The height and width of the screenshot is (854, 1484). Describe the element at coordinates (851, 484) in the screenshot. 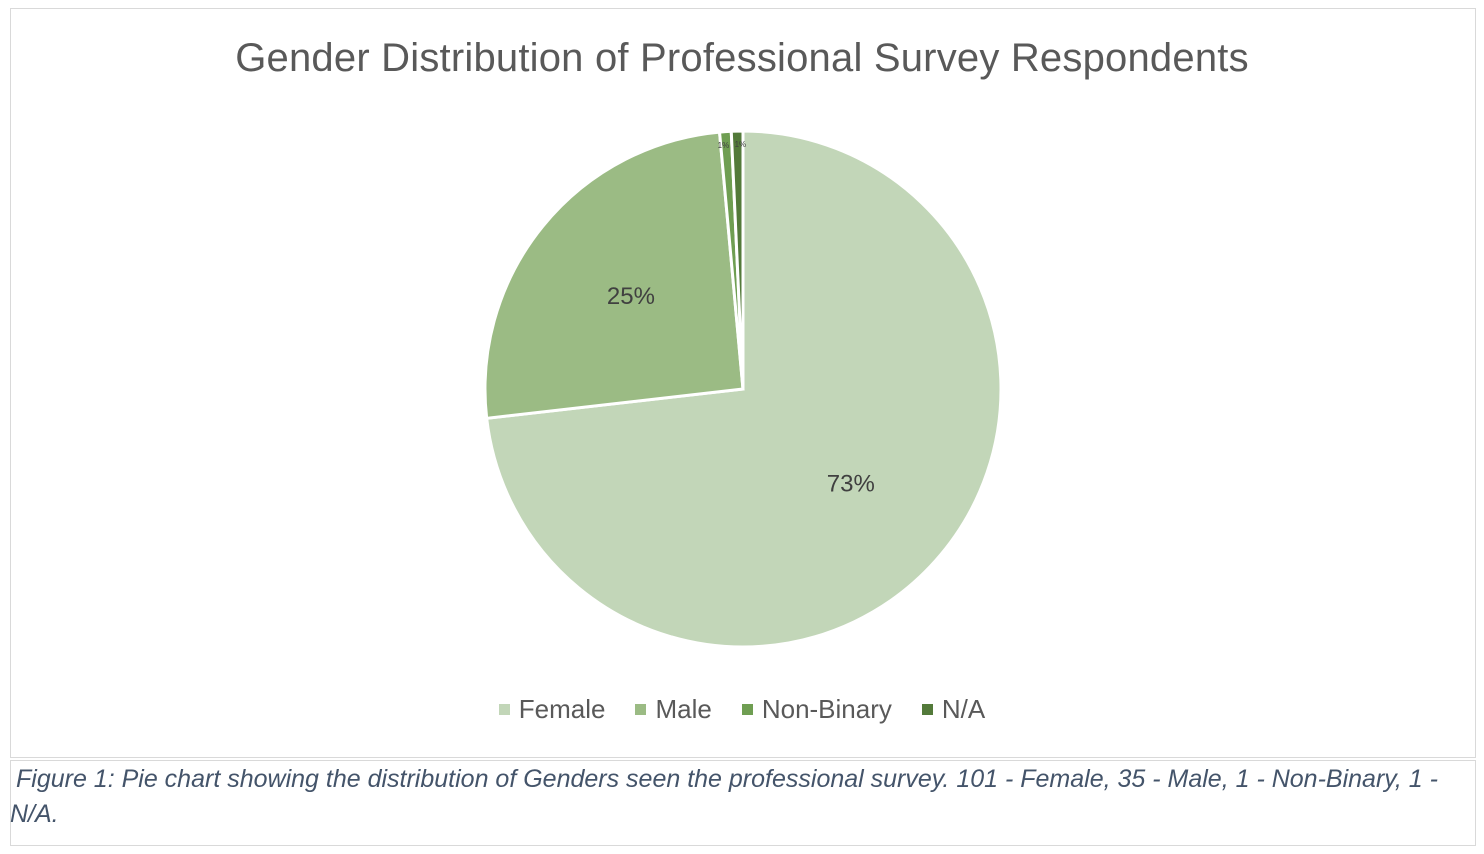

I see `data-label-female: 73%` at that location.